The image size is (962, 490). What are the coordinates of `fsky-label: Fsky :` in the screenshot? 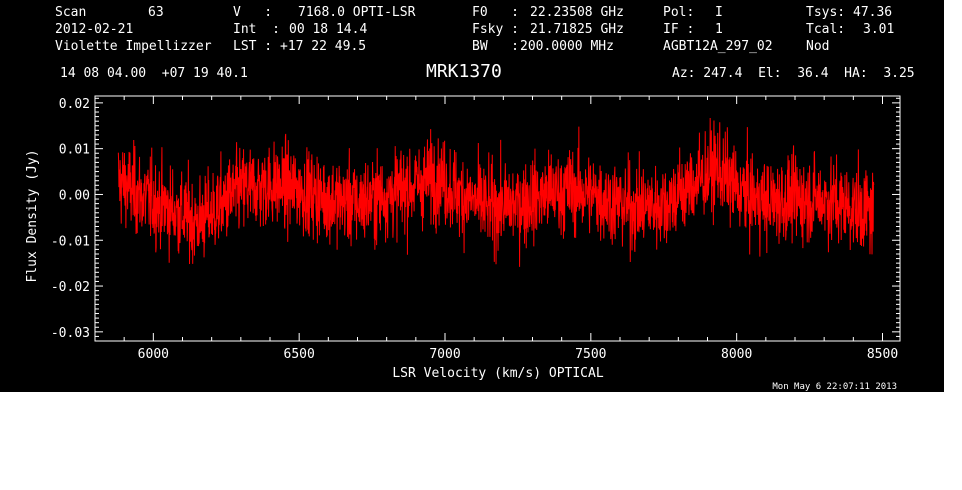 It's located at (495, 29).